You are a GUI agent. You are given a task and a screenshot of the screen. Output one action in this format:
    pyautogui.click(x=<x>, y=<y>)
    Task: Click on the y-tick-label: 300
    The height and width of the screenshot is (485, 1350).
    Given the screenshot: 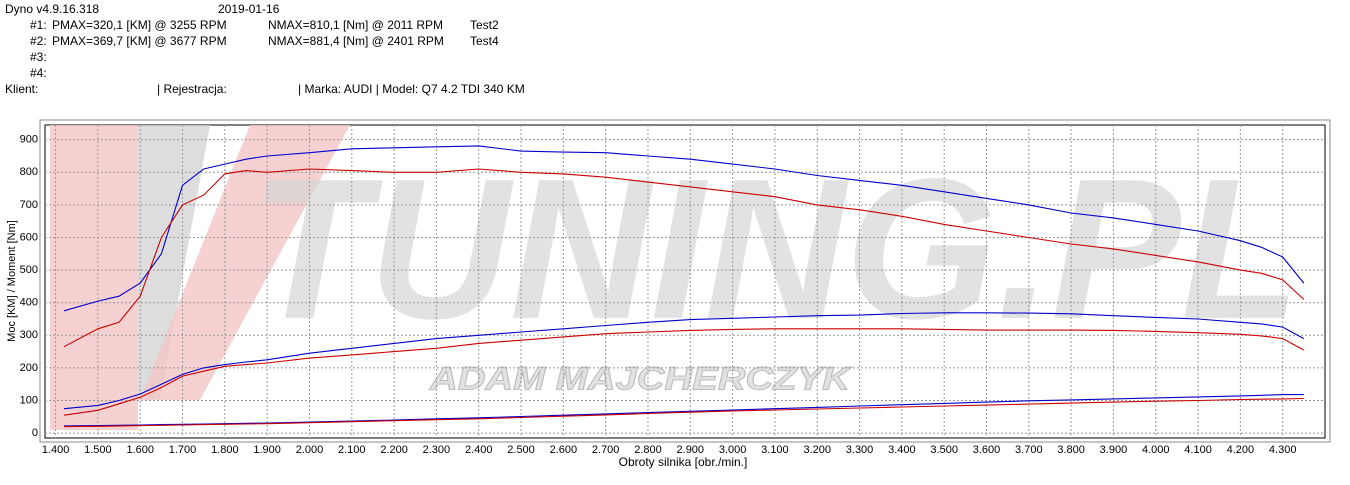 What is the action you would take?
    pyautogui.click(x=29, y=335)
    